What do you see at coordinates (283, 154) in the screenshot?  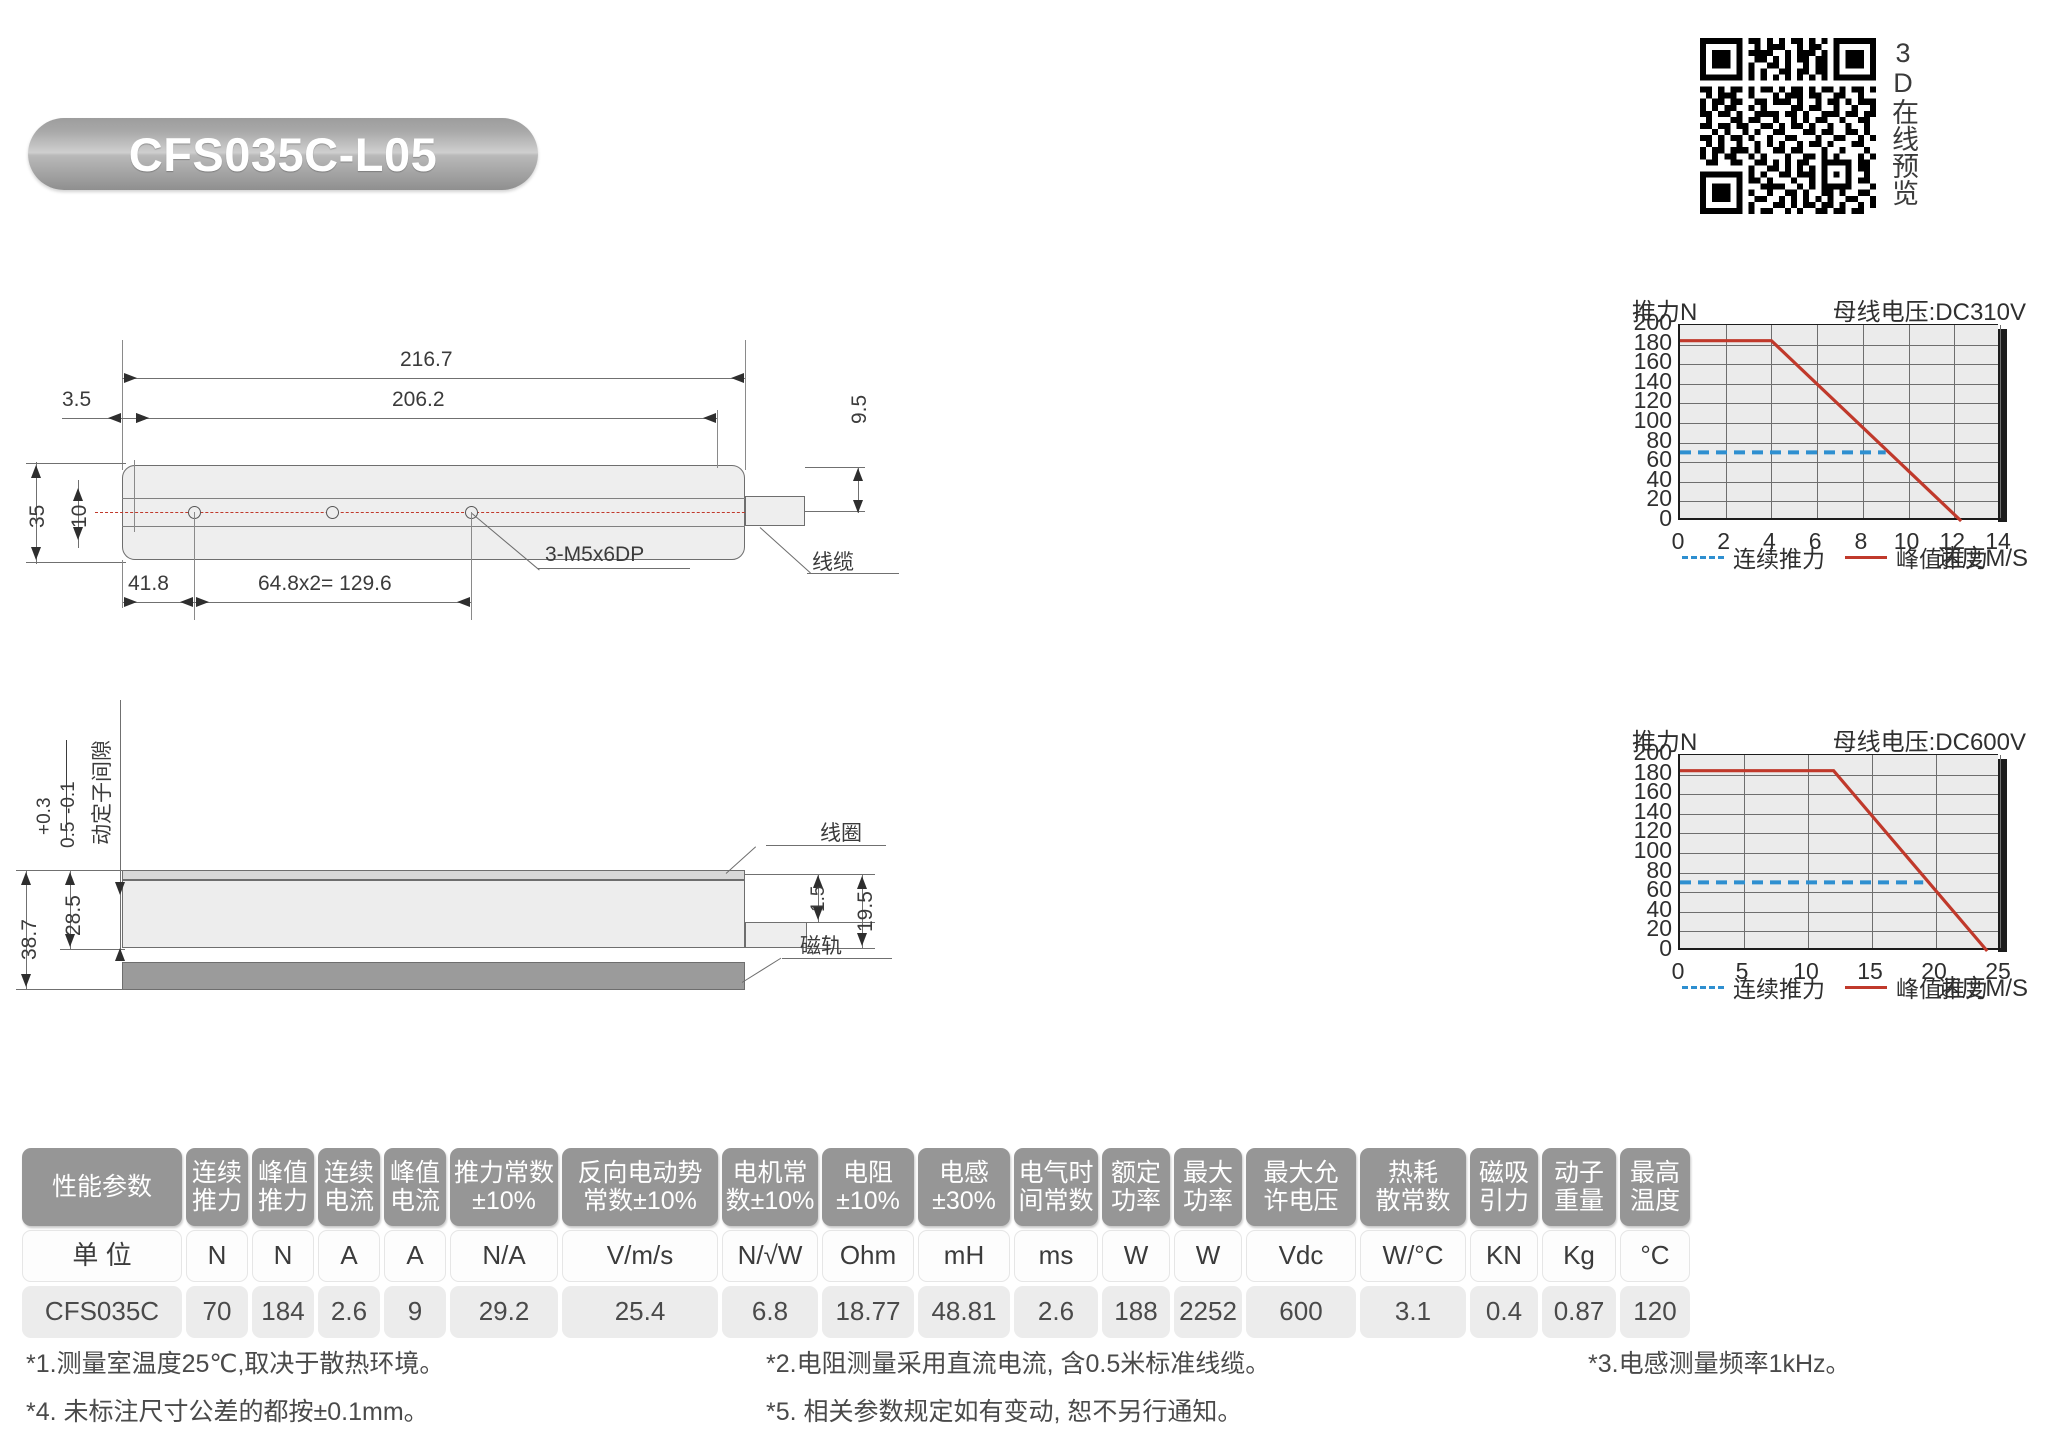 I see `page-title: CFS035C-L05` at bounding box center [283, 154].